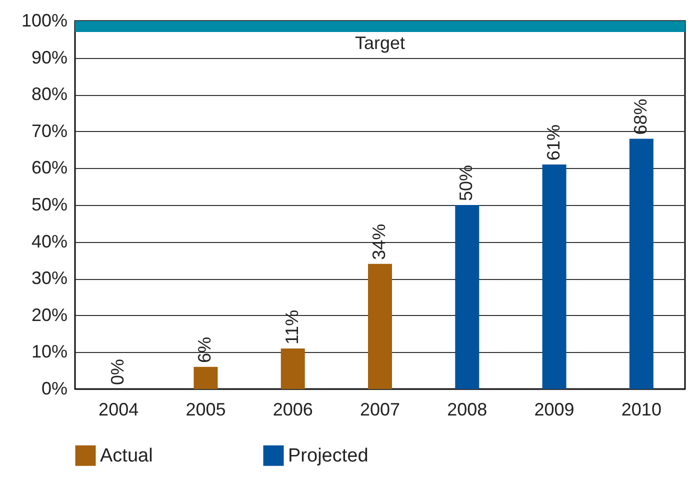  I want to click on y-tick-label: 0%, so click(54, 388).